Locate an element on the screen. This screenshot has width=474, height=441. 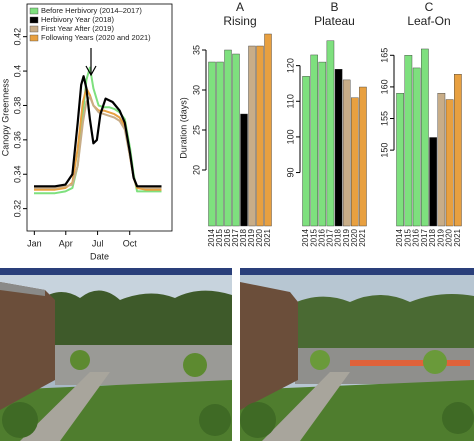
y-tick-label: 0.36 is located at coordinates (17, 140).